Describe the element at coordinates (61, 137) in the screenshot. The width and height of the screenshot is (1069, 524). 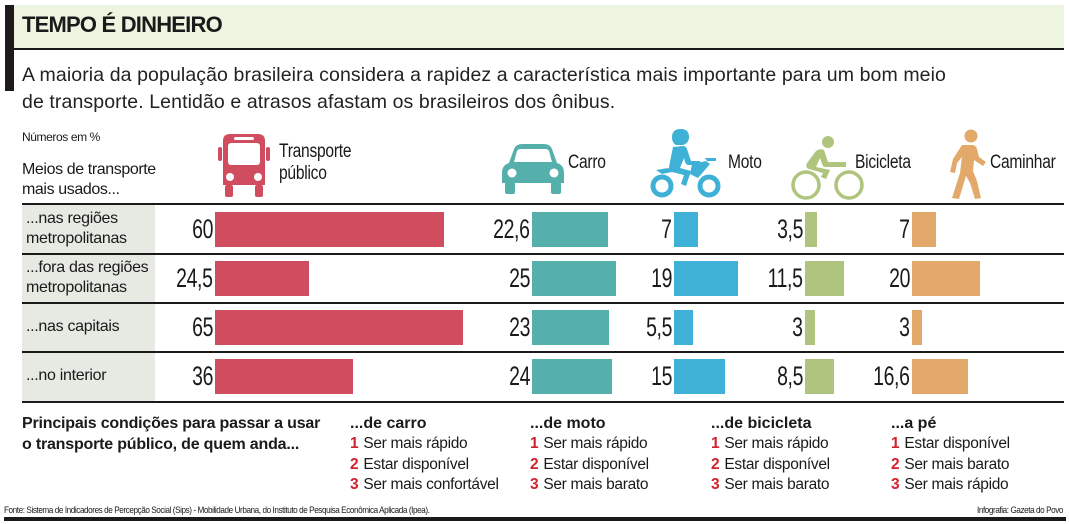
I see `units-note: Números em %` at that location.